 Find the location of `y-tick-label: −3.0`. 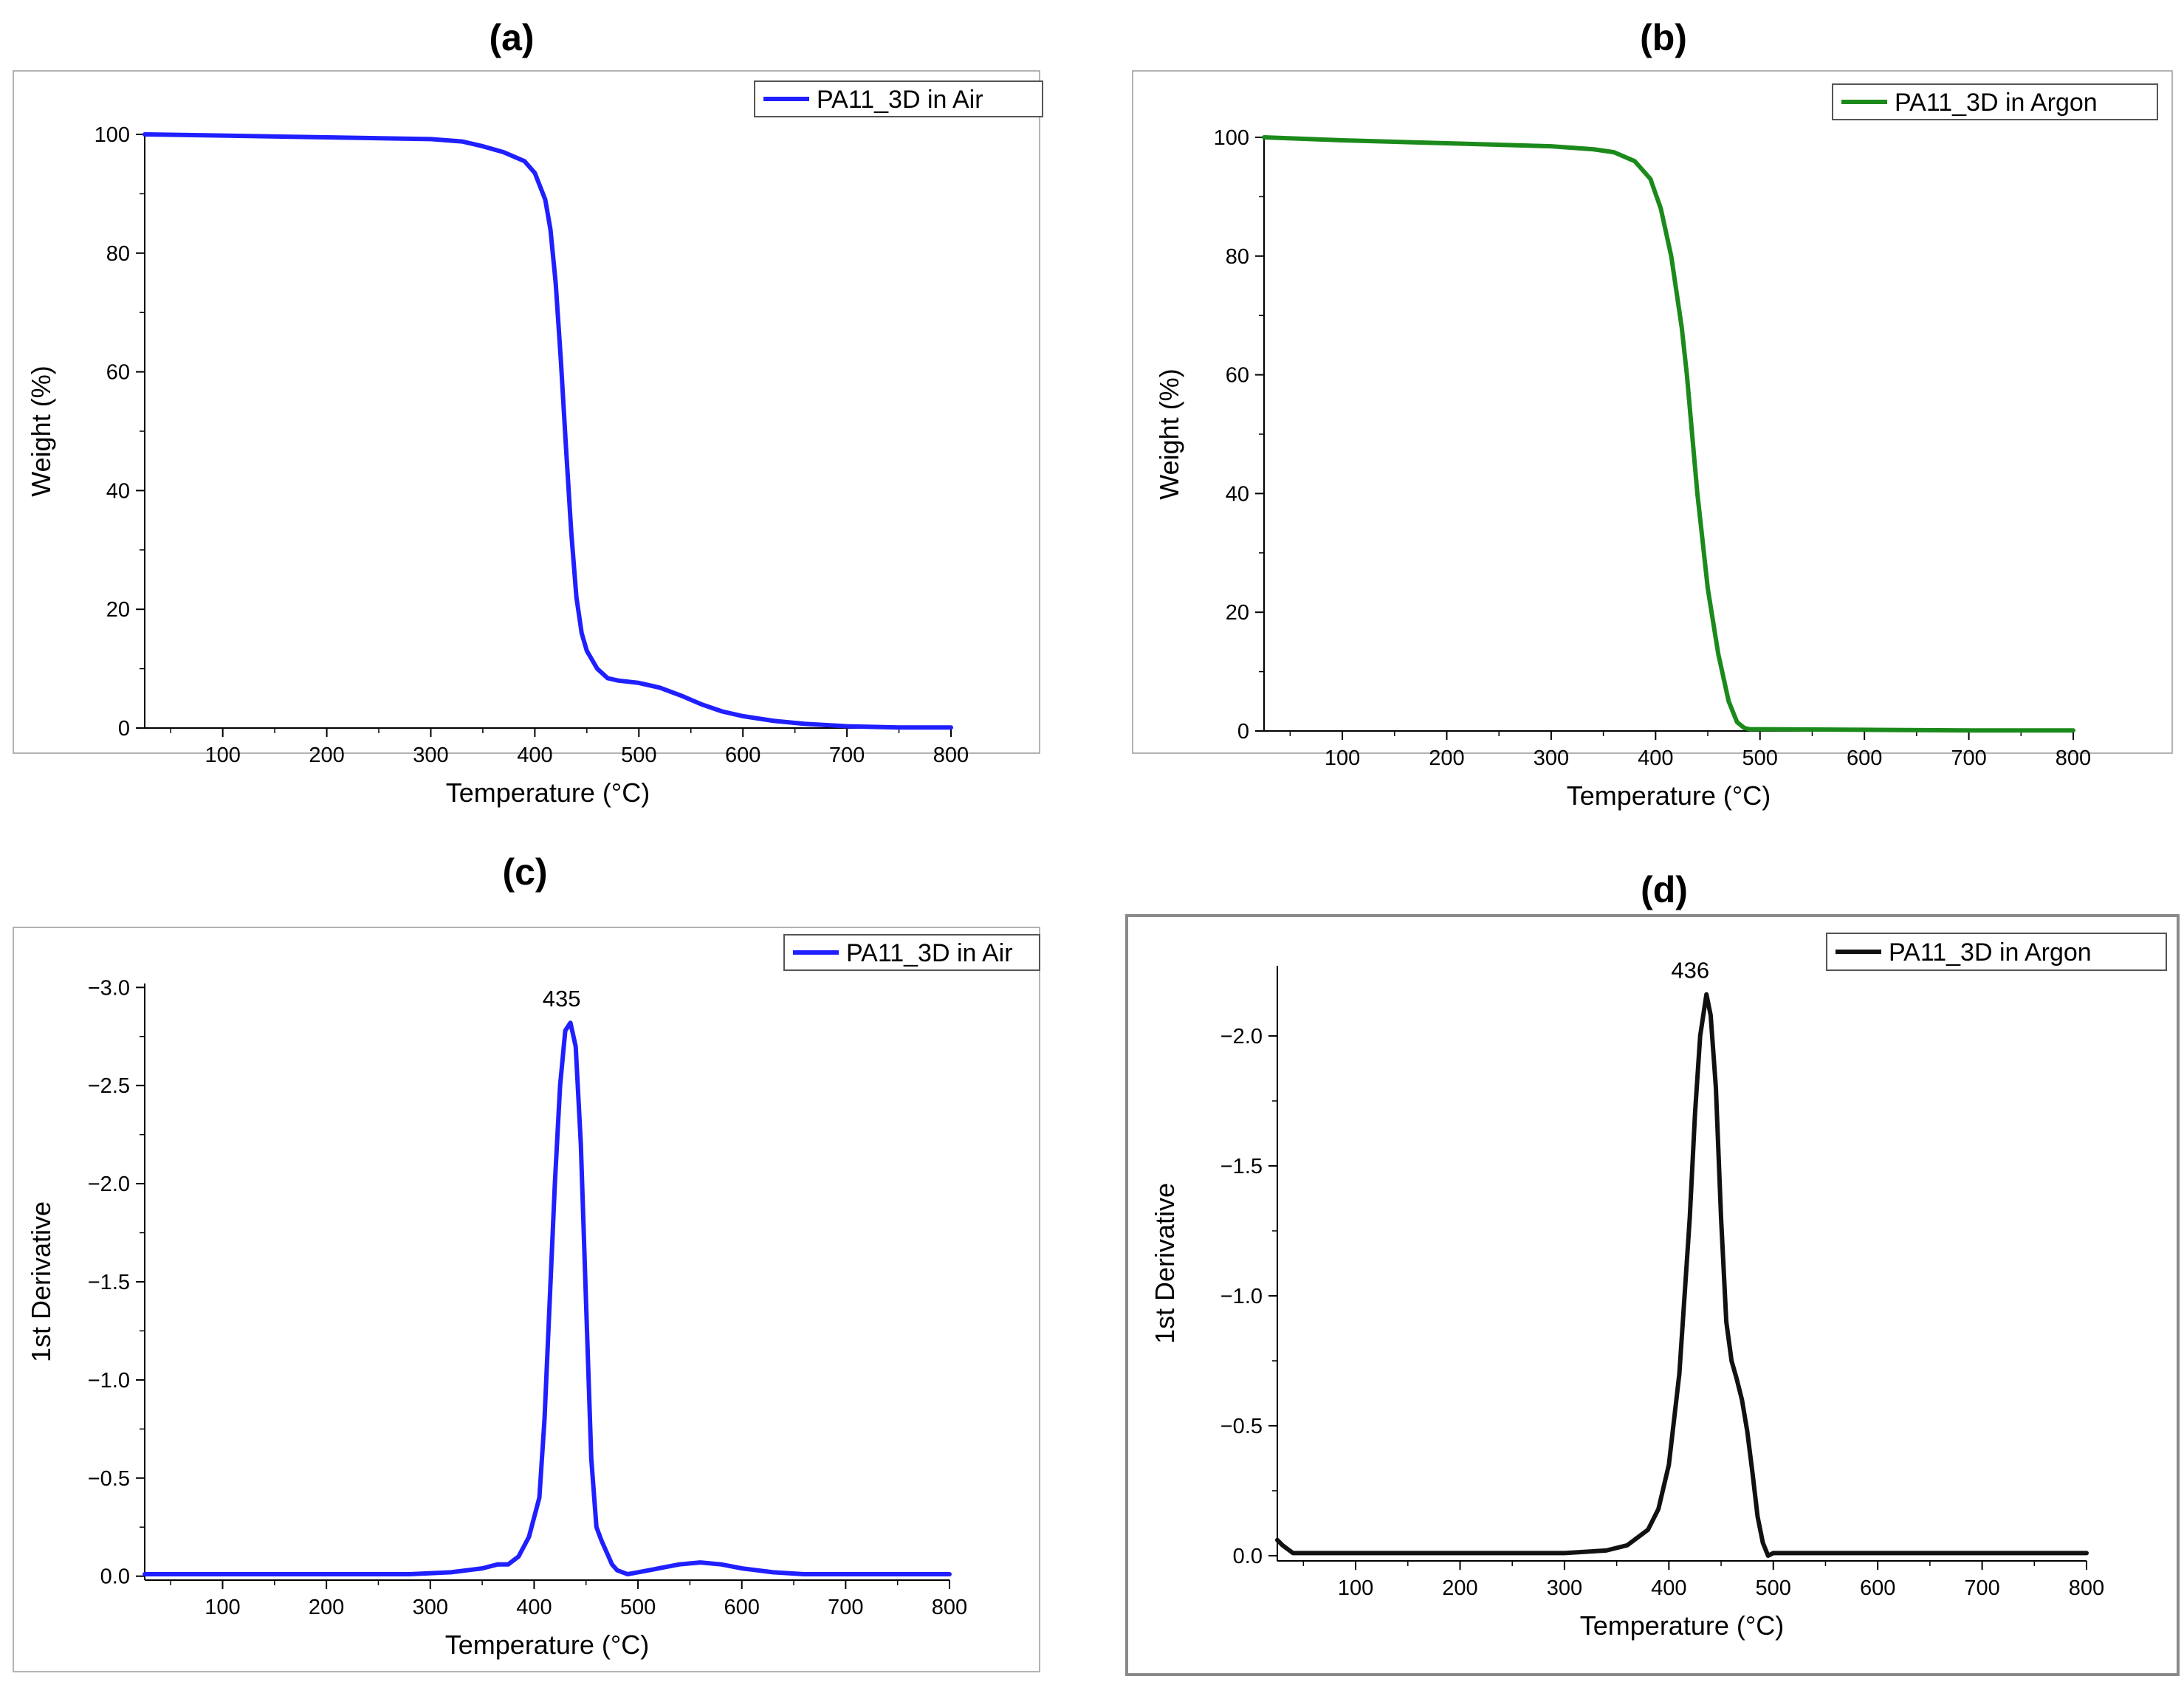

y-tick-label: −3.0 is located at coordinates (109, 988).